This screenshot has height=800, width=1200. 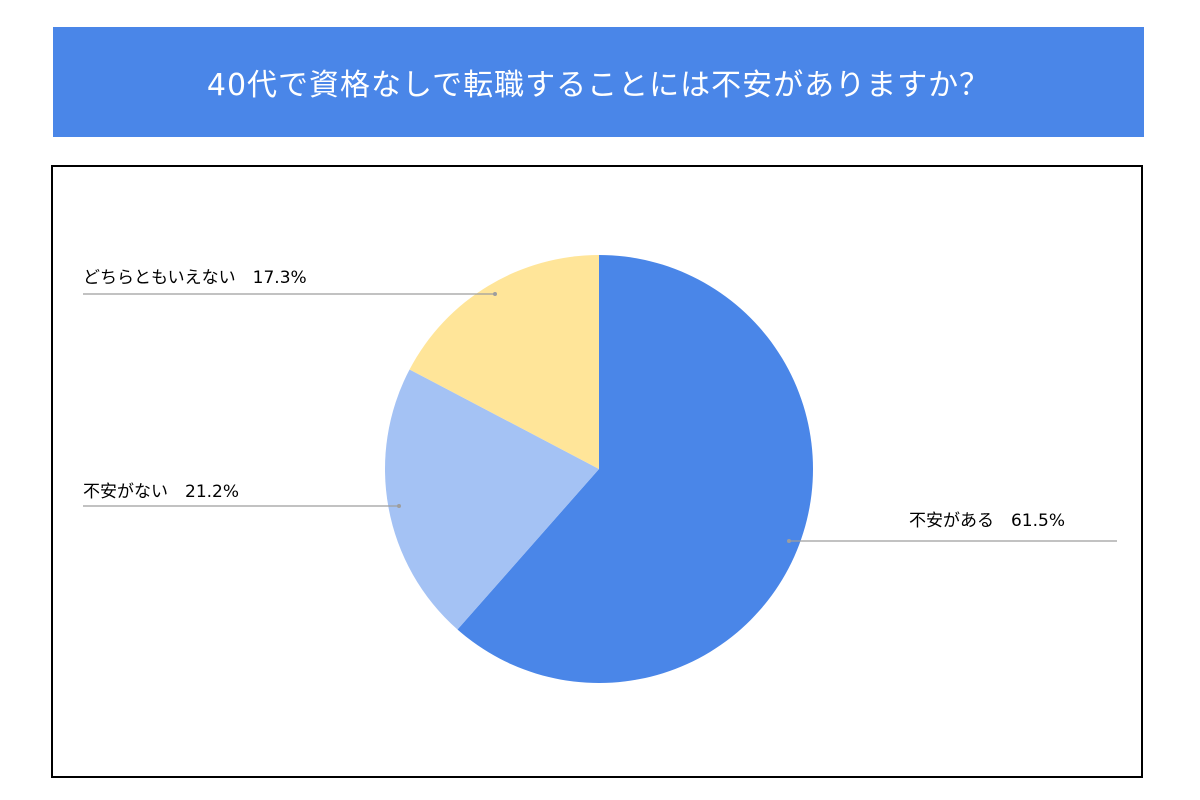 What do you see at coordinates (195, 278) in the screenshot?
I see `slice-label: どちらともいえない 17.3%` at bounding box center [195, 278].